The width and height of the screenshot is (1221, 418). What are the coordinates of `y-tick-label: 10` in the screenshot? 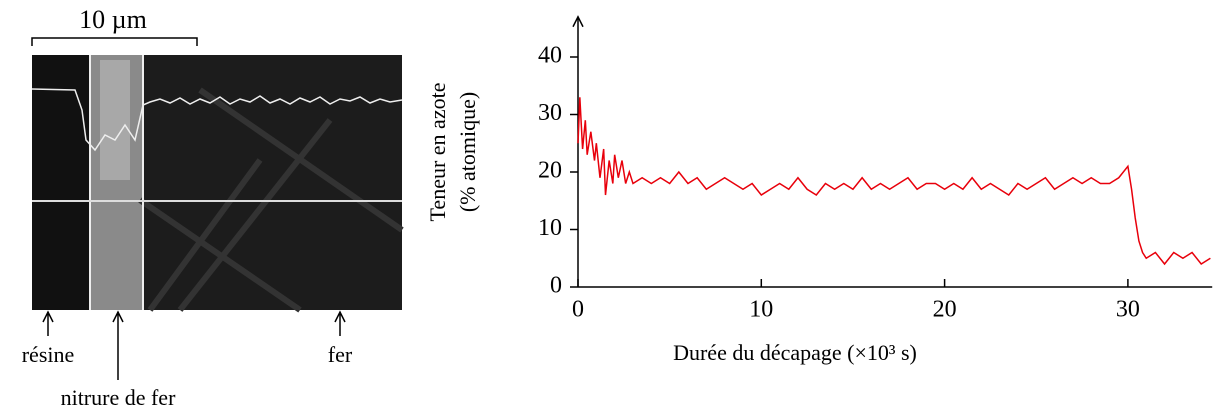 It's located at (550, 228).